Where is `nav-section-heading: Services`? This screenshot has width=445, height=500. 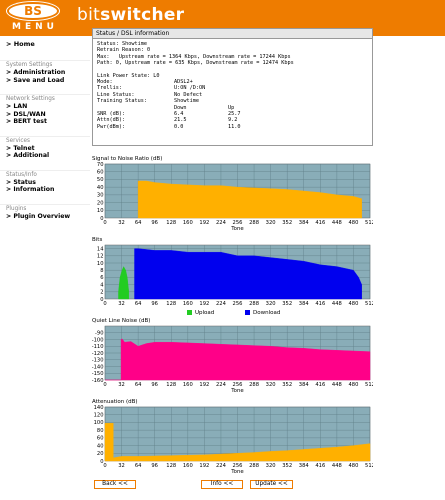
nav-section-heading: Services is located at coordinates (45, 140).